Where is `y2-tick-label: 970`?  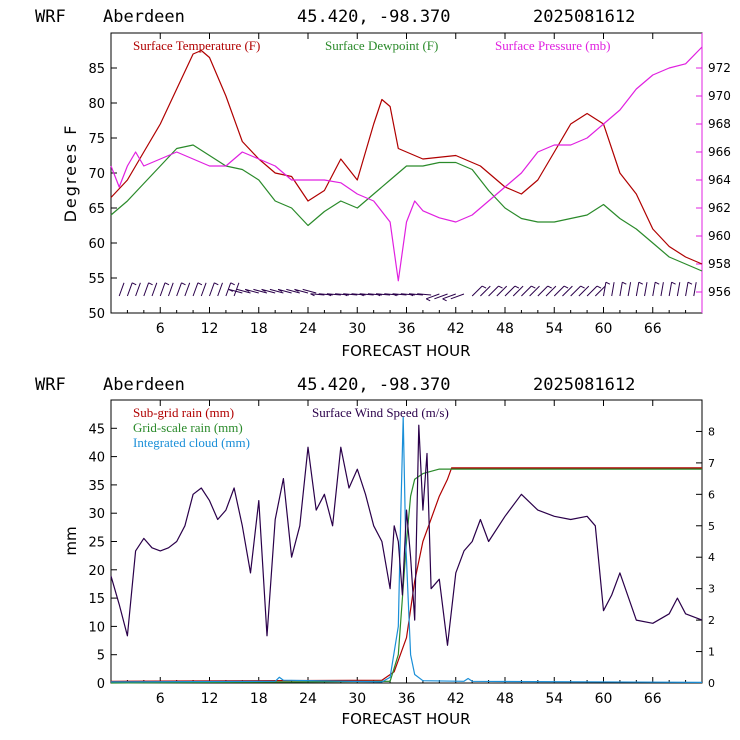 y2-tick-label: 970 is located at coordinates (719, 96).